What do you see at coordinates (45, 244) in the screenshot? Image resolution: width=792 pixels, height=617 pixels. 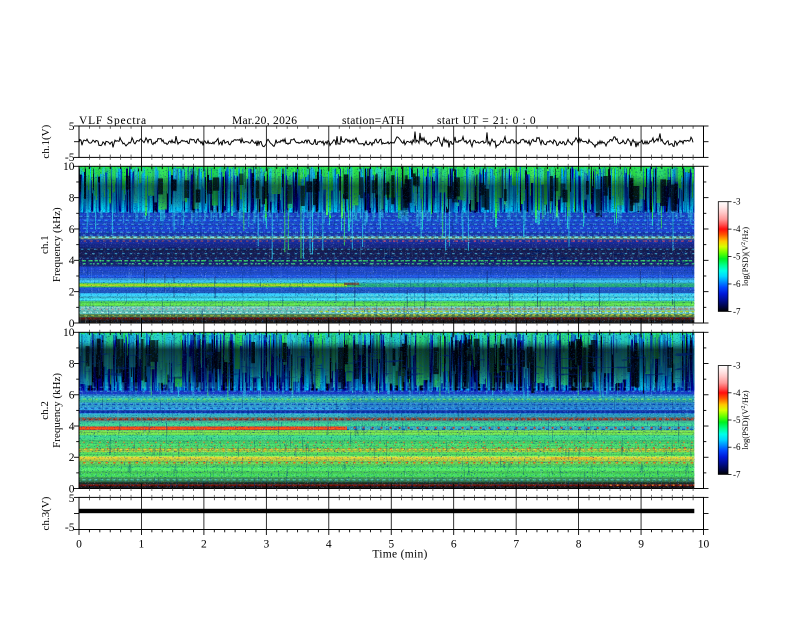 I see `svg-text: ch.1` at bounding box center [45, 244].